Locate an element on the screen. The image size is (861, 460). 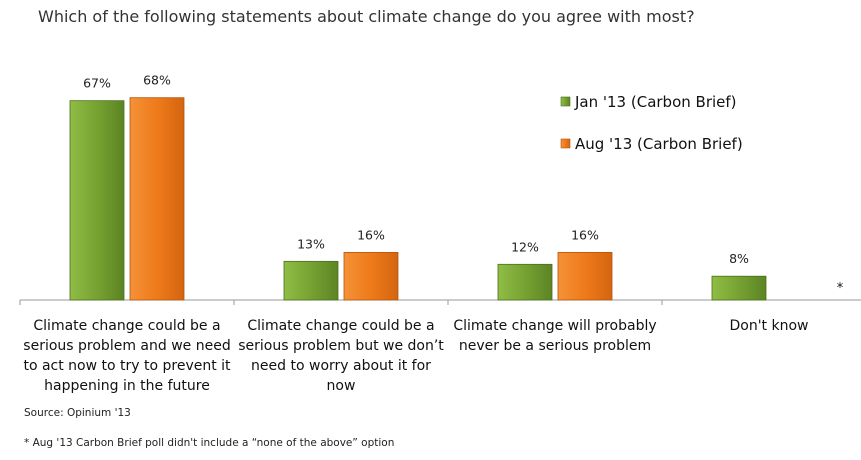
category-label-1-line-0: Climate change could be a is located at coordinates (340, 326).